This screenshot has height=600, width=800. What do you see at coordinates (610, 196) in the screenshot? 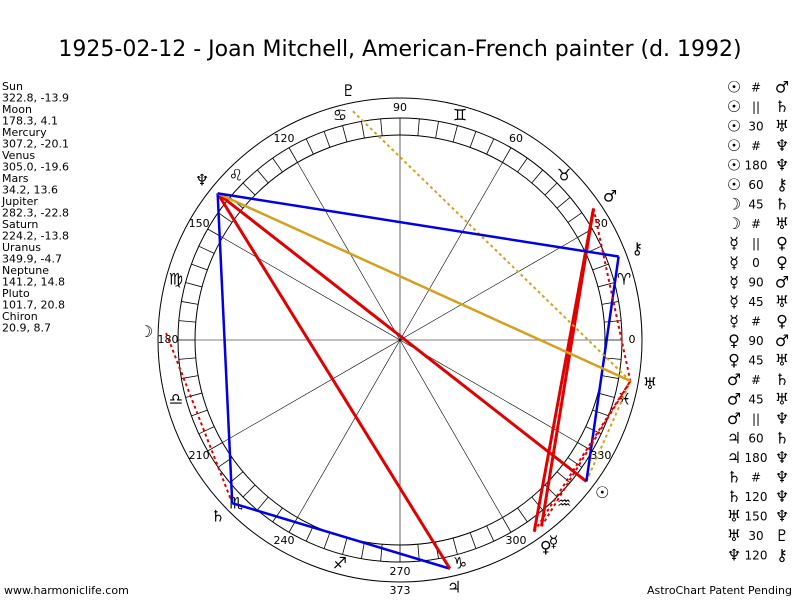
I see `planet-glyph: ♂` at bounding box center [610, 196].